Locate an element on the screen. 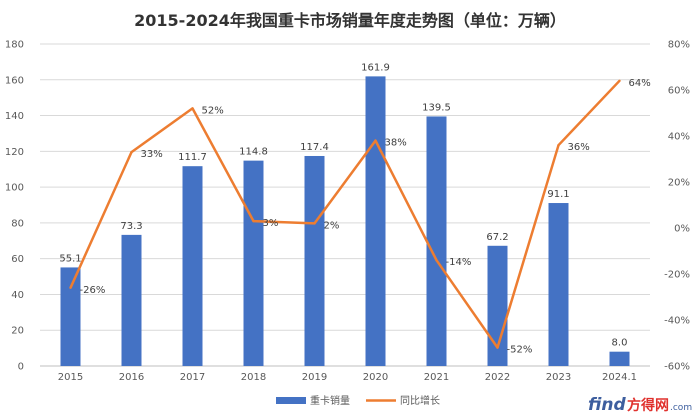 This screenshot has width=700, height=418. y-left-tick-label: 180 is located at coordinates (14, 45).